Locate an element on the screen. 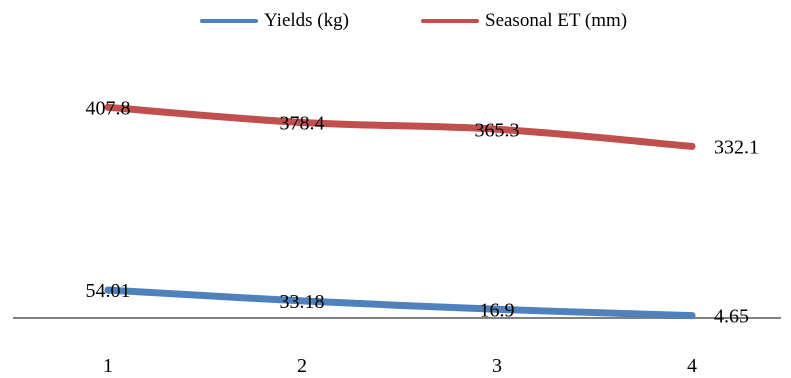 The image size is (791, 378). data-label: 378.4 is located at coordinates (302, 123).